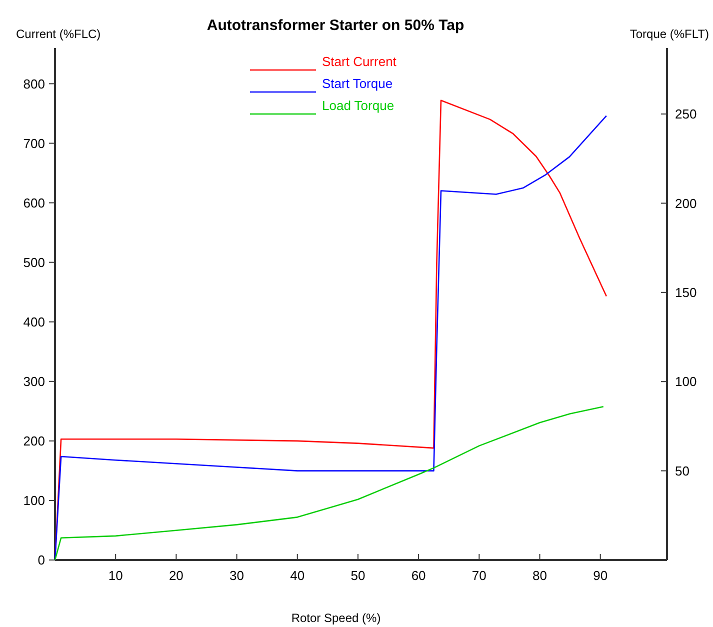  I want to click on y2-tick-label: 250, so click(686, 114).